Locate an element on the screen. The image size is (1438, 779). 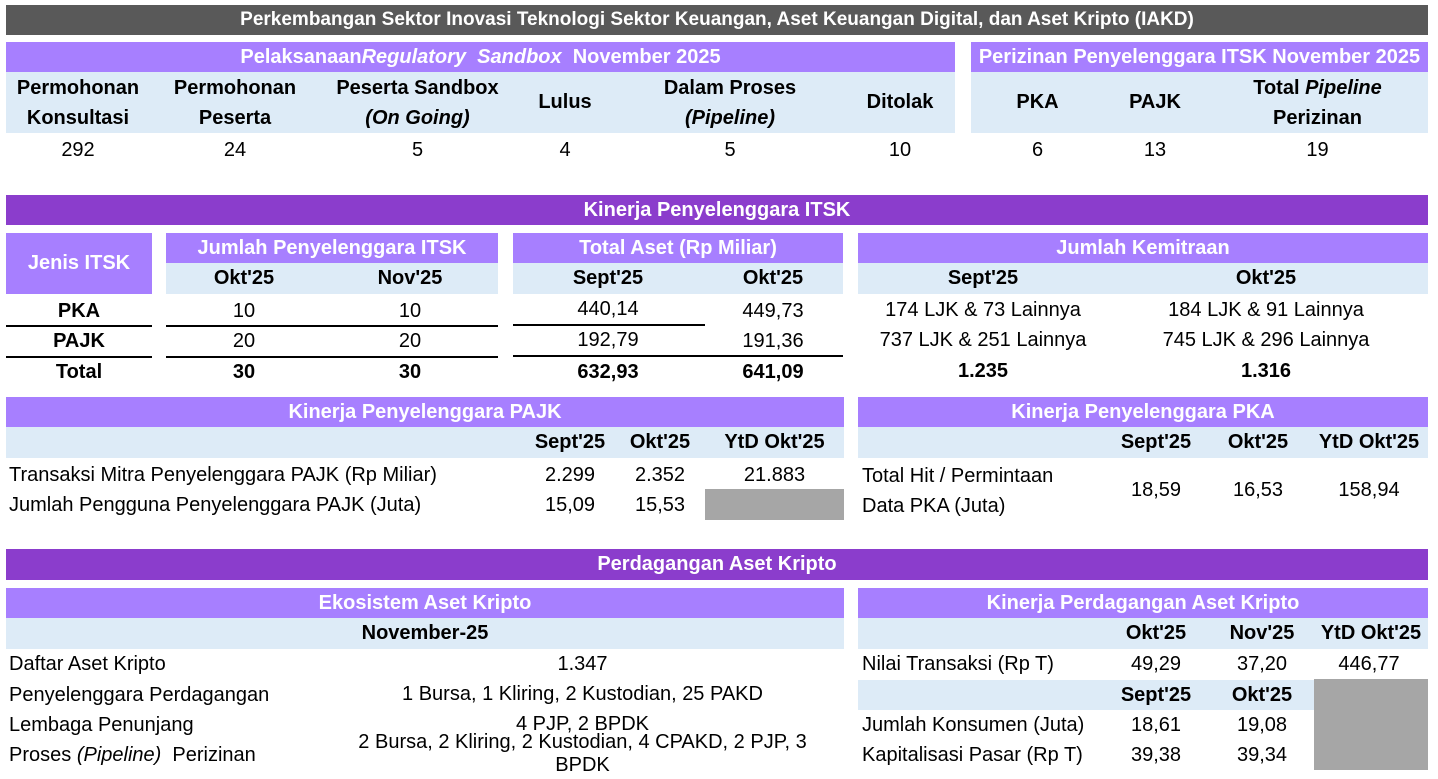
sandbox-value-pipeline: 5 is located at coordinates (730, 149).